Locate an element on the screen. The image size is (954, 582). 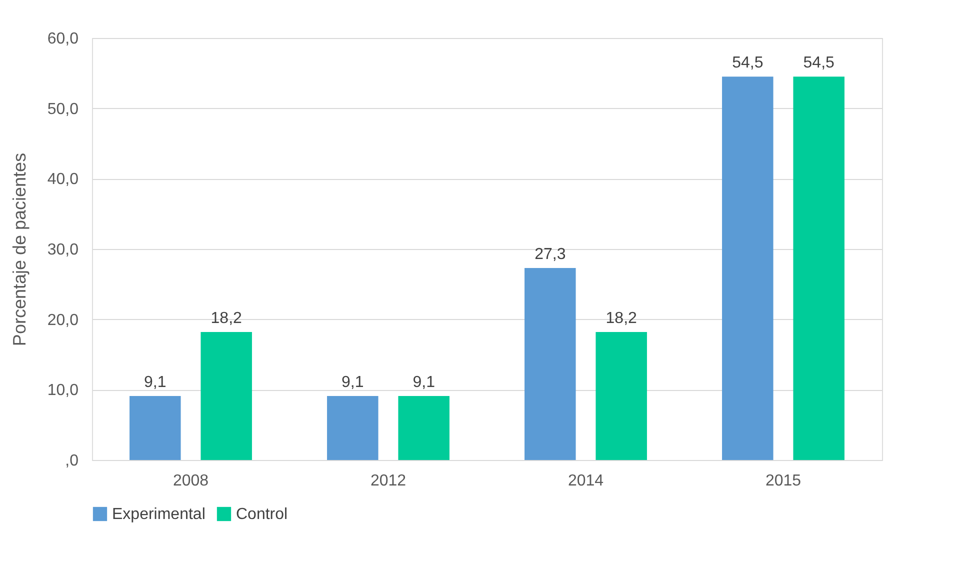
x-tick-label: 2012 is located at coordinates (388, 481).